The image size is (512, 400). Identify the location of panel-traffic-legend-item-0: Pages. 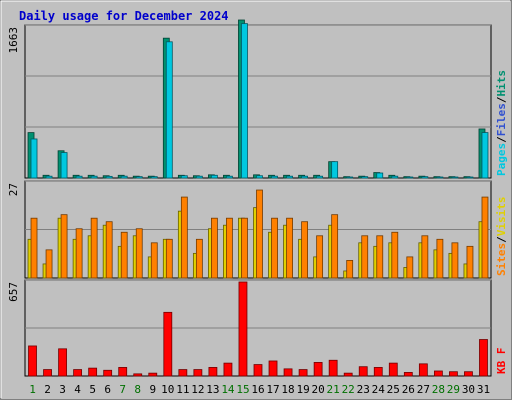
(501, 159).